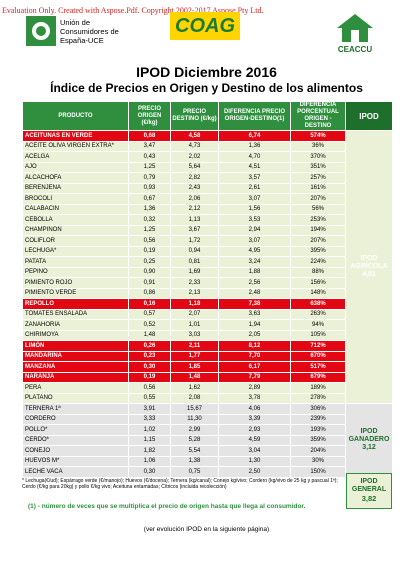  What do you see at coordinates (75, 409) in the screenshot?
I see `product-name: TERNERA 1ª` at bounding box center [75, 409].